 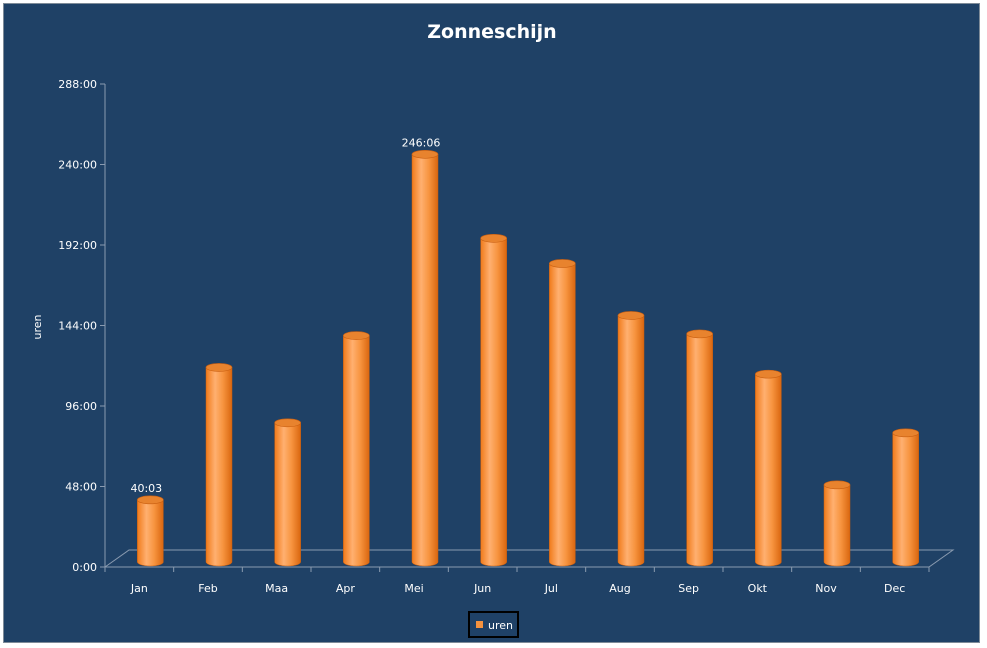 I want to click on bar-top-feb, so click(x=219, y=367).